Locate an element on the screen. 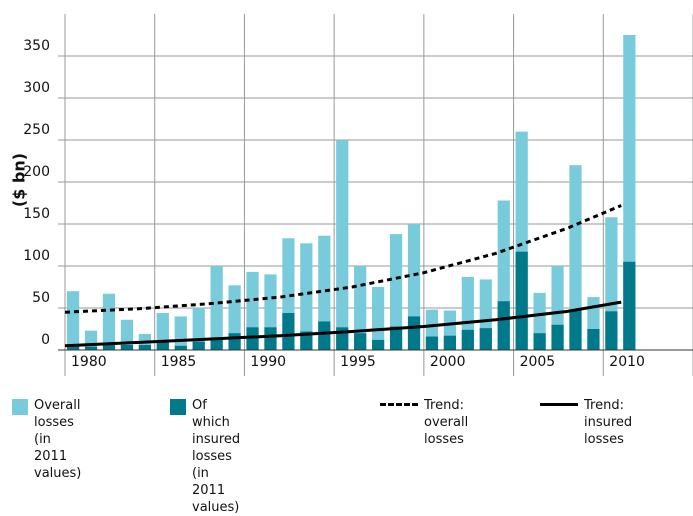  x-tick-label: 2000 is located at coordinates (448, 362).